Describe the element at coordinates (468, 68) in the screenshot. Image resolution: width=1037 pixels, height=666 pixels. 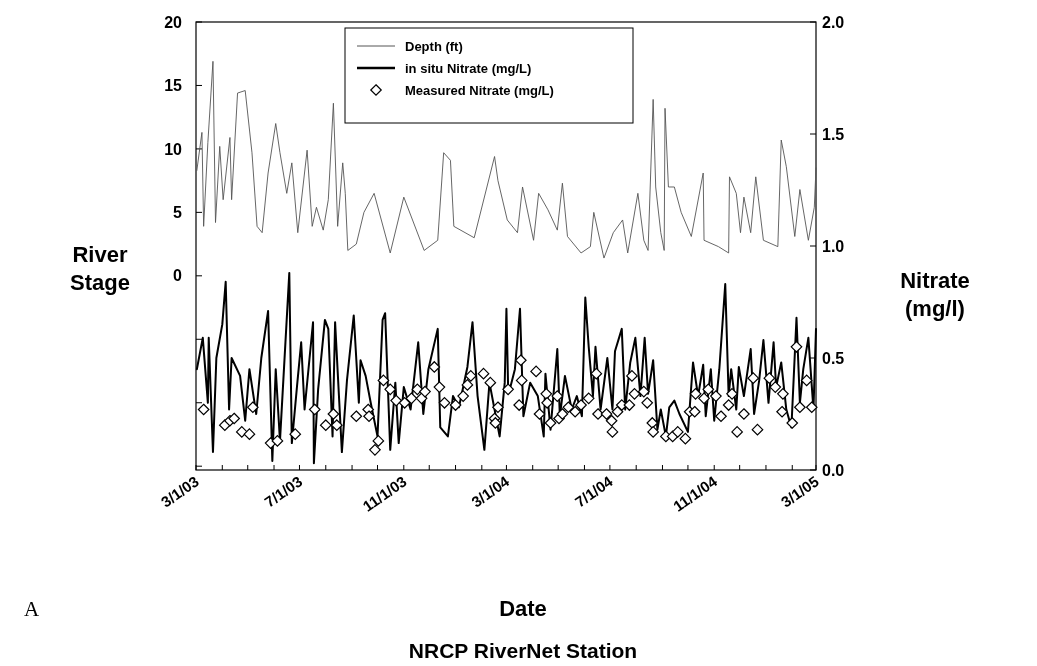
I see `legend-label: in situ Nitrate (mg/L)` at that location.